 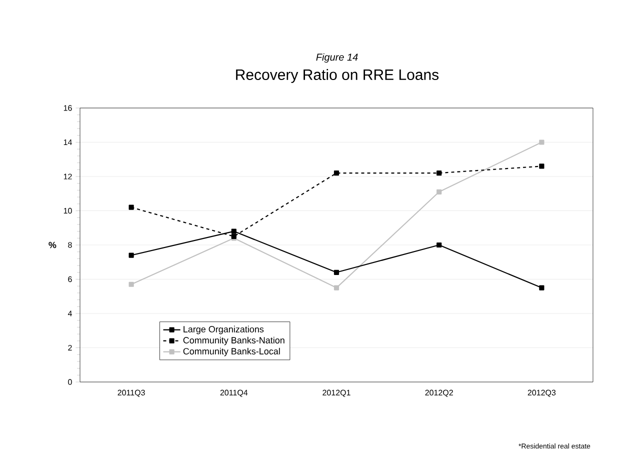 I want to click on y-tick-label: 14, so click(x=68, y=142).